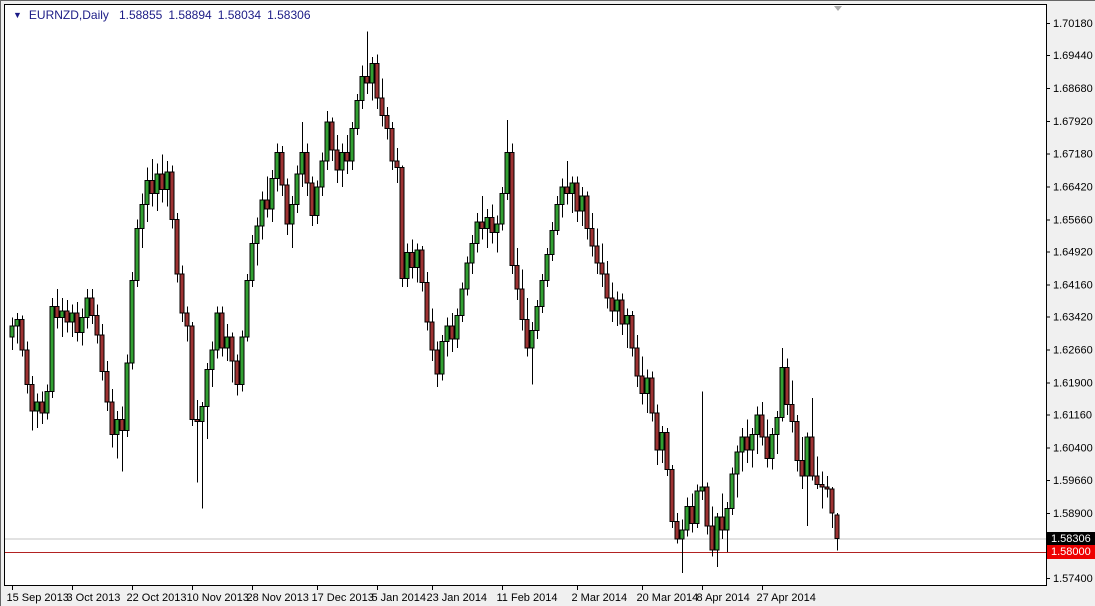 The image size is (1095, 606). I want to click on symbol-dropdown-icon: ▼, so click(17, 15).